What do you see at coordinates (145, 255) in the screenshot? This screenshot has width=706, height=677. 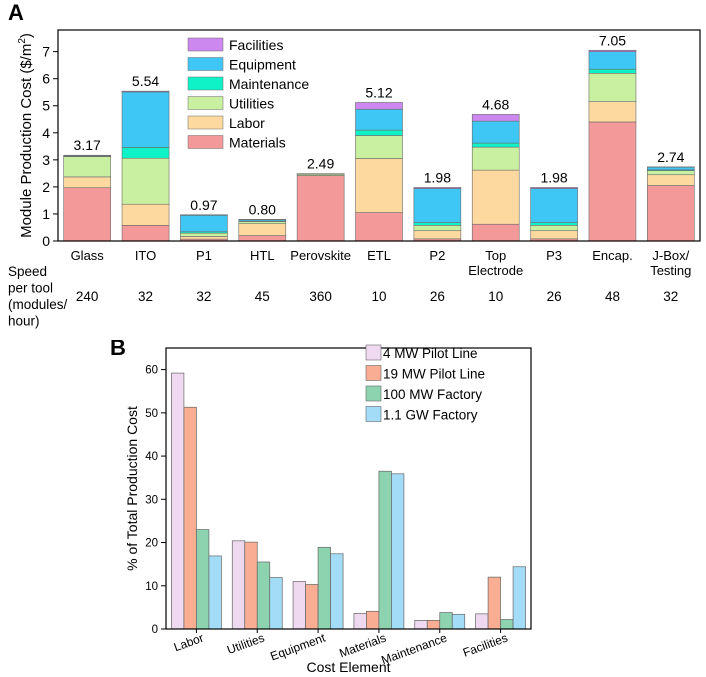 I see `x-tick-label-a: ITO` at bounding box center [145, 255].